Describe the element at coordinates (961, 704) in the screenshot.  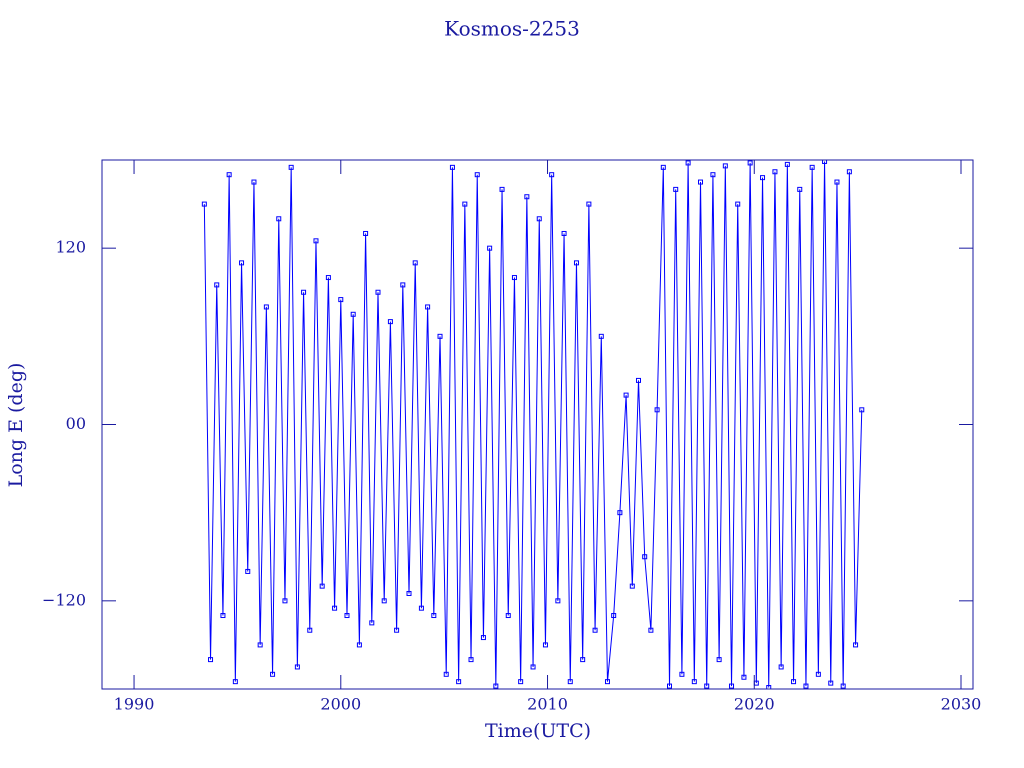
I see `x-tick-label: 2030` at that location.